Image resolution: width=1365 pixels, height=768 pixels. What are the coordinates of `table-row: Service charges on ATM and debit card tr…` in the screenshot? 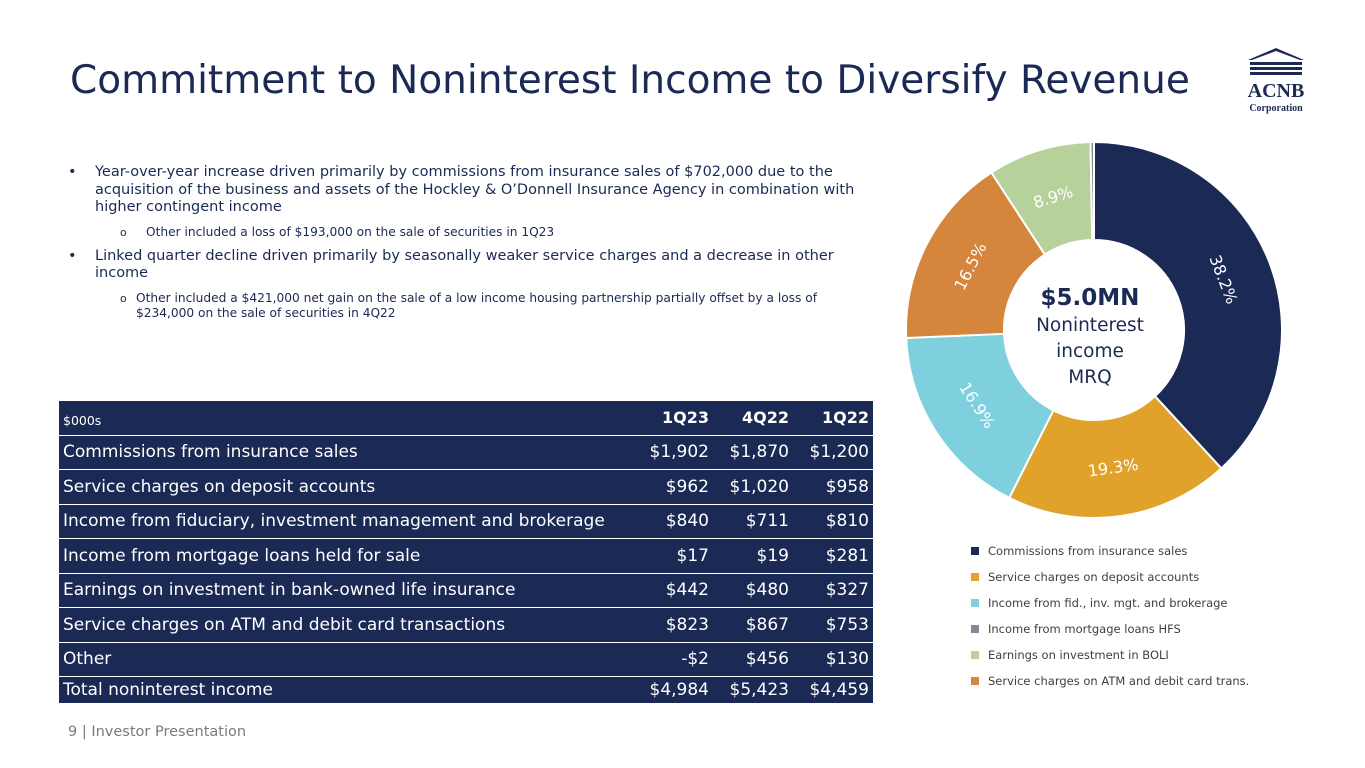 It's located at (466, 625).